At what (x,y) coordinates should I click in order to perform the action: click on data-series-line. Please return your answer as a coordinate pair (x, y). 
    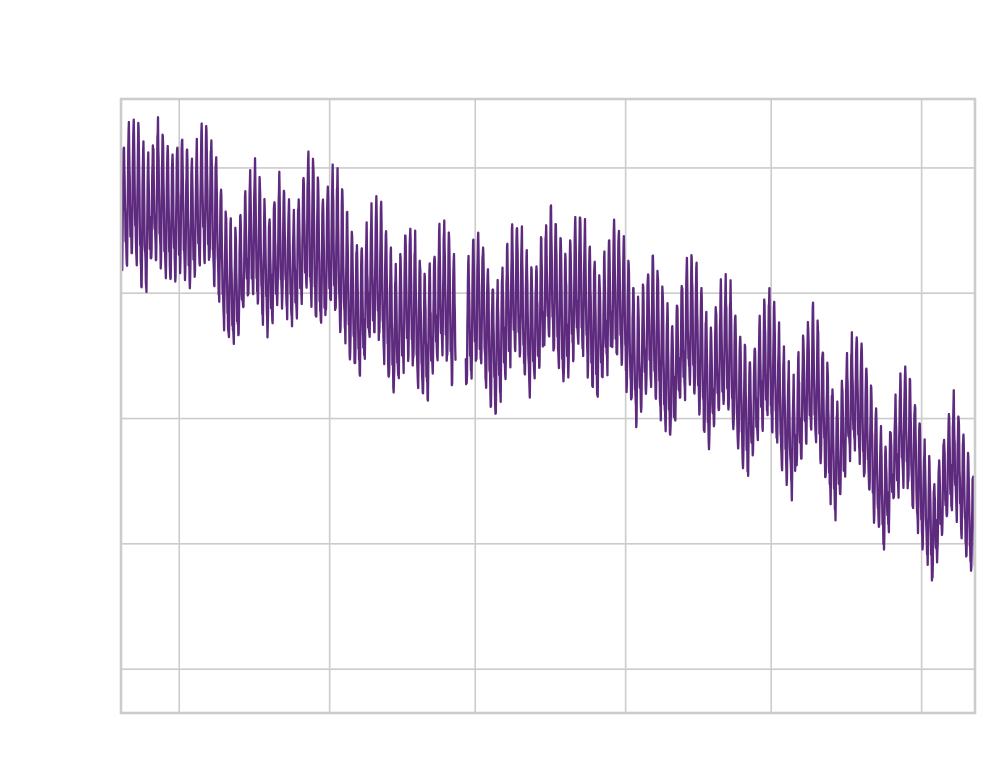
    Looking at the image, I should click on (288, 259).